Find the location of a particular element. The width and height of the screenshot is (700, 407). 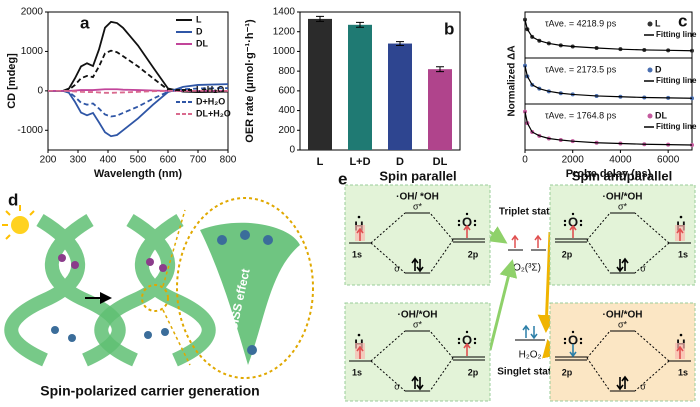

x-tick-label: 0 is located at coordinates (525, 160).